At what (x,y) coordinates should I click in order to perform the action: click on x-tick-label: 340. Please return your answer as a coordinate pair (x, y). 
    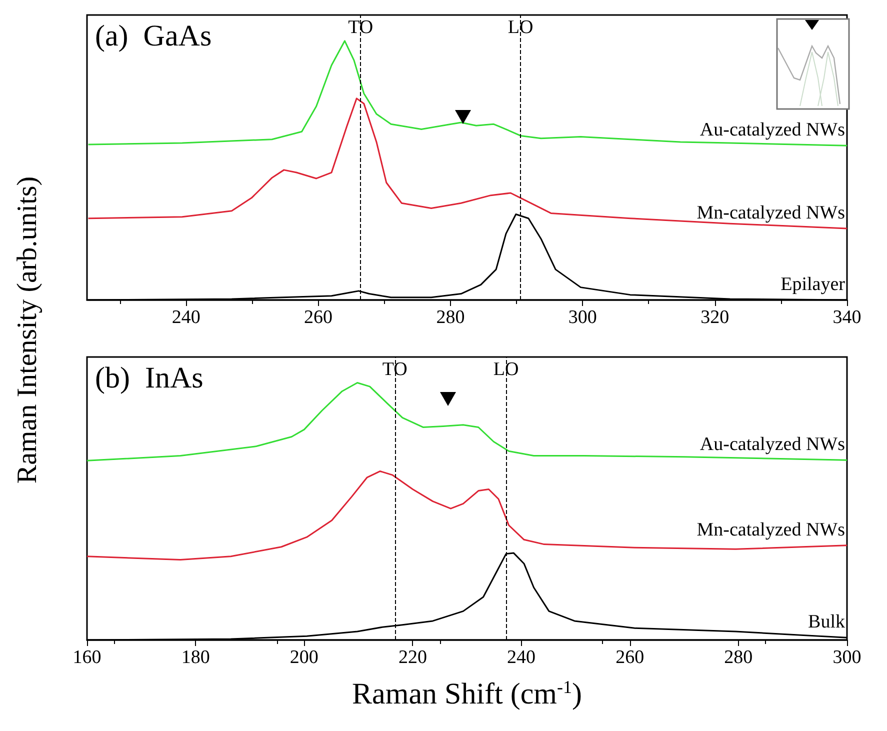
    Looking at the image, I should click on (847, 317).